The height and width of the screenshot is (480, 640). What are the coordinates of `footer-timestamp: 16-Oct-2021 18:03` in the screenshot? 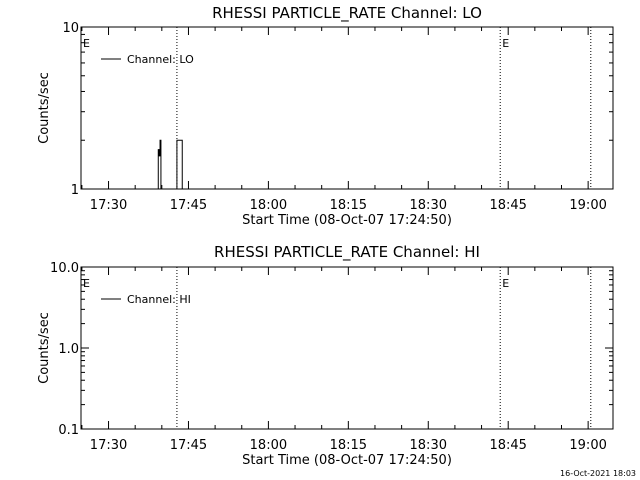 It's located at (598, 473).